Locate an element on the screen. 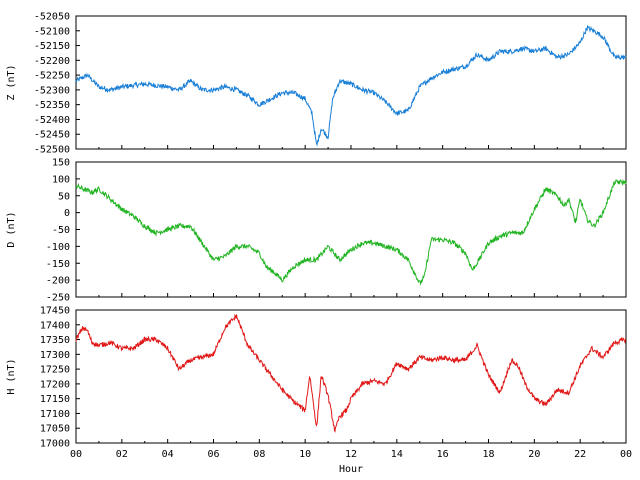  x-tick-label: 14 is located at coordinates (397, 454).